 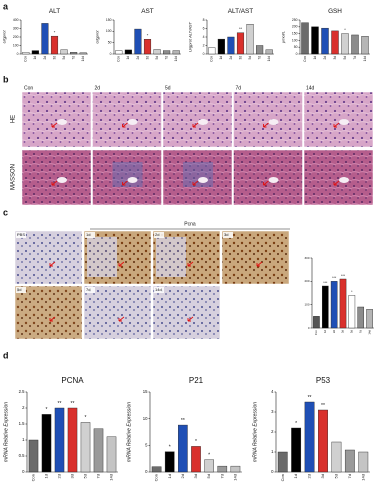 What do you see at coordinates (310, 88) in the screenshot?
I see `column-label: 14d` at bounding box center [310, 88].